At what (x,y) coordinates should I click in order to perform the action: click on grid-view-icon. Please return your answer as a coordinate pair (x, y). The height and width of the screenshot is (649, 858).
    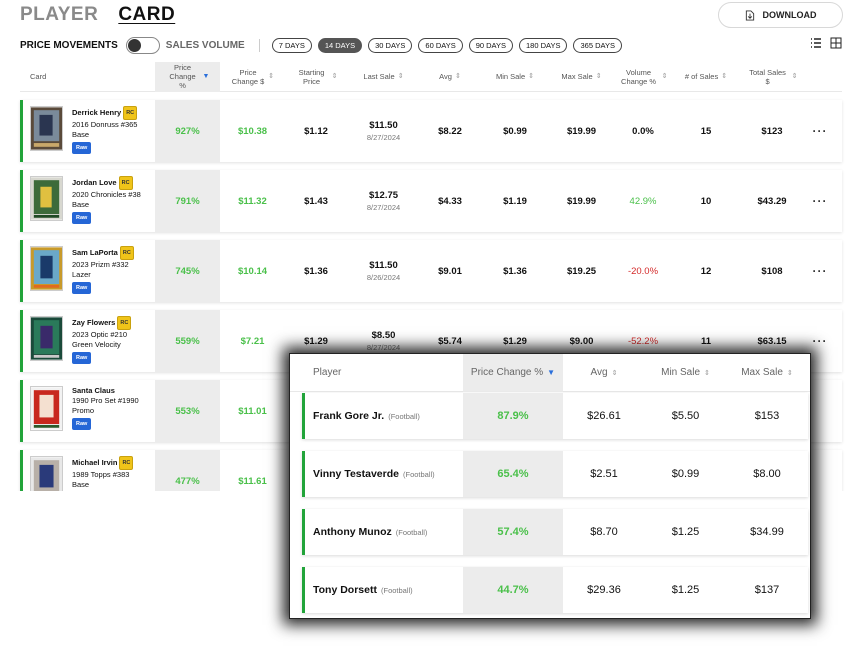
    Looking at the image, I should click on (836, 43).